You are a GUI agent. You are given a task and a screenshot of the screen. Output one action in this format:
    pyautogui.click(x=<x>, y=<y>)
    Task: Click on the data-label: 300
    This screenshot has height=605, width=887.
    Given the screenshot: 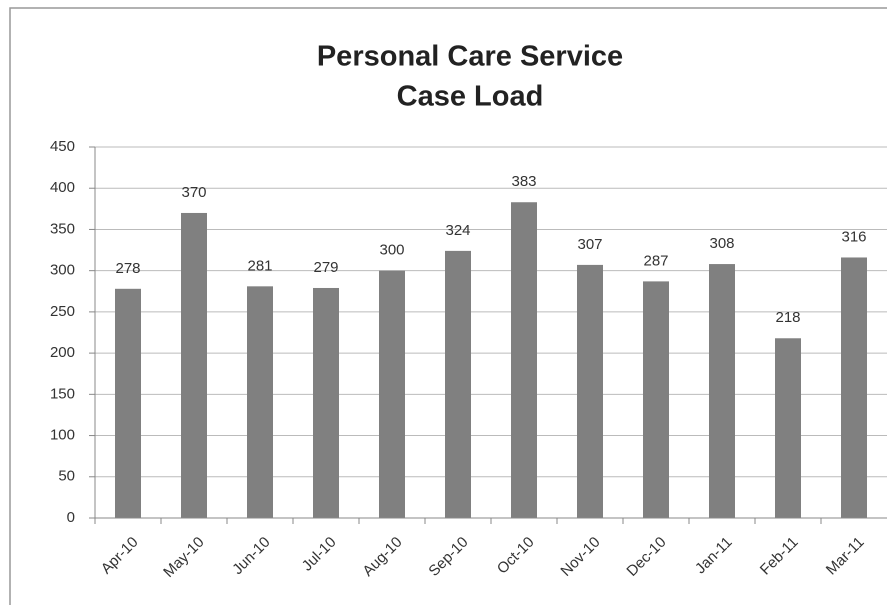 What is the action you would take?
    pyautogui.click(x=391, y=250)
    